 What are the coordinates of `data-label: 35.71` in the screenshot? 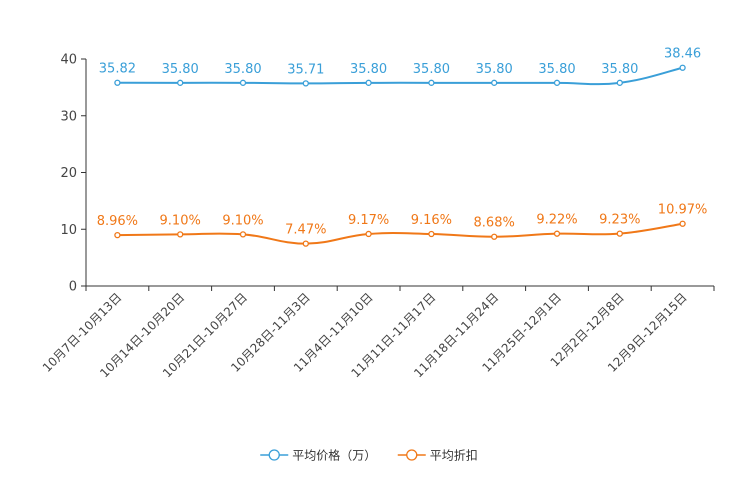 It's located at (305, 69).